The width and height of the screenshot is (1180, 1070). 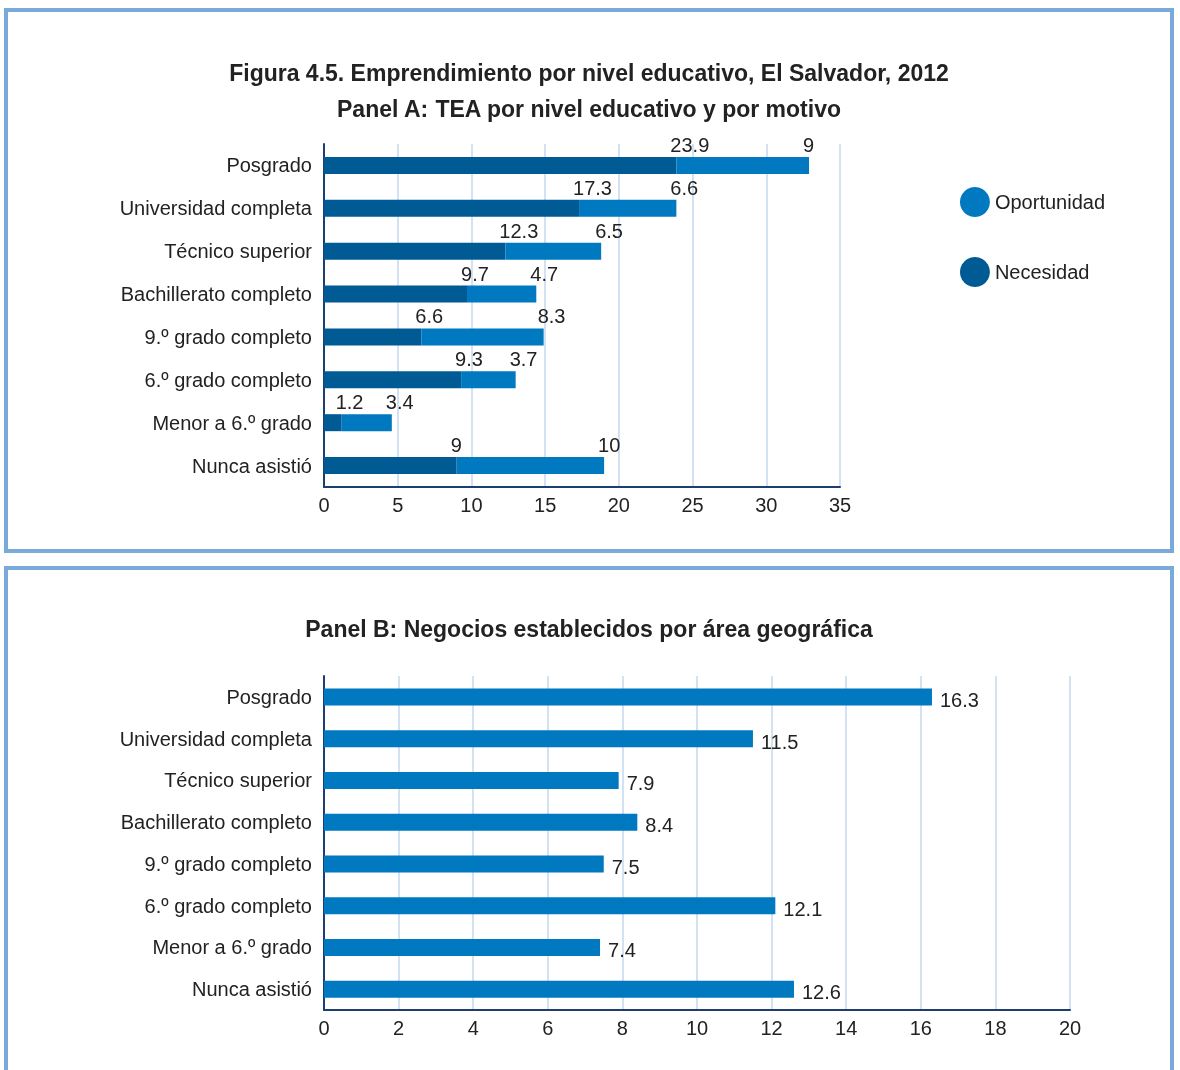 I want to click on data-label: 11.5, so click(x=779, y=741).